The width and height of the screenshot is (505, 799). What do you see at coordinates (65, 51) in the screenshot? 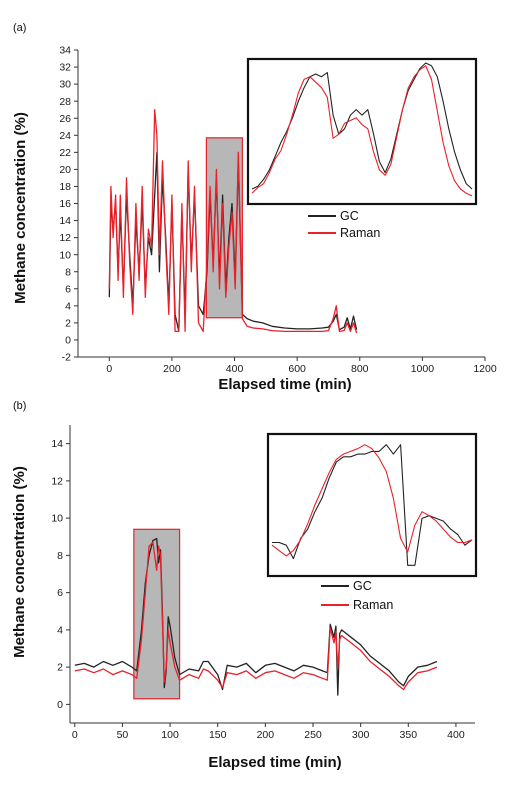
I see `y-tick-label: 34` at bounding box center [65, 51].